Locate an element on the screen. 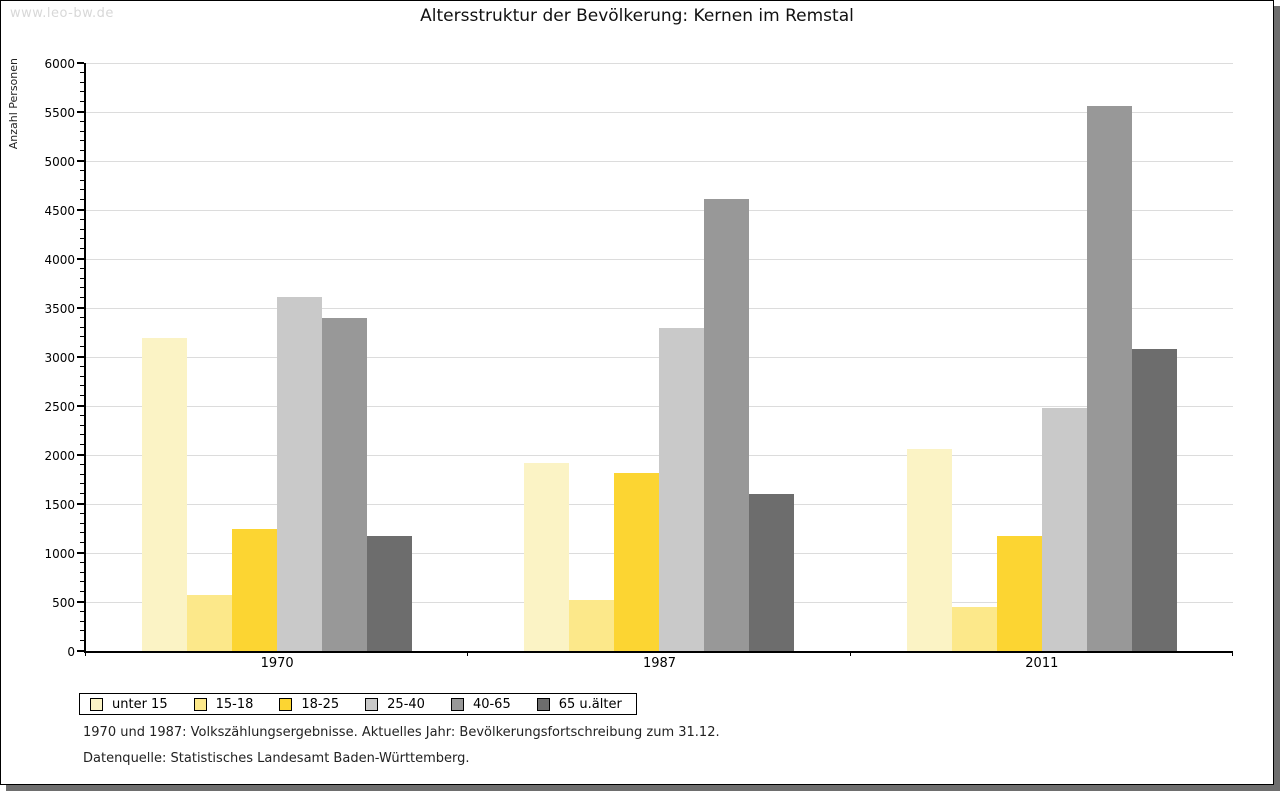 The image size is (1280, 791). x-category-label-2011: 2011 is located at coordinates (1042, 663).